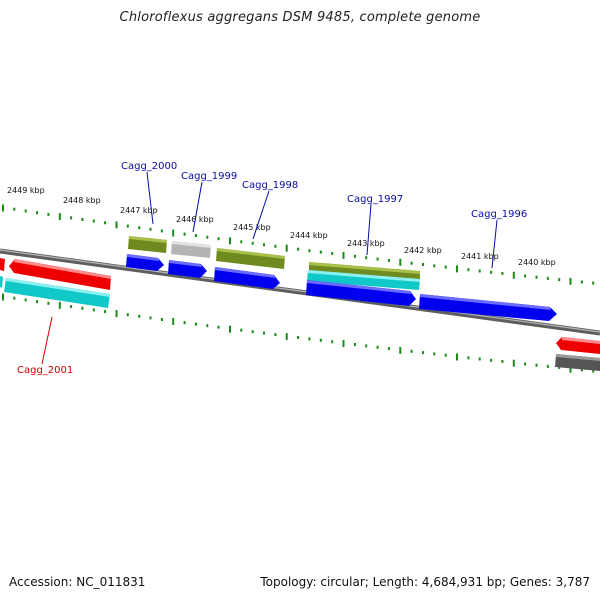 The width and height of the screenshot is (600, 600). Describe the element at coordinates (247, 278) in the screenshot. I see `gene-feature-blue-1998` at that location.